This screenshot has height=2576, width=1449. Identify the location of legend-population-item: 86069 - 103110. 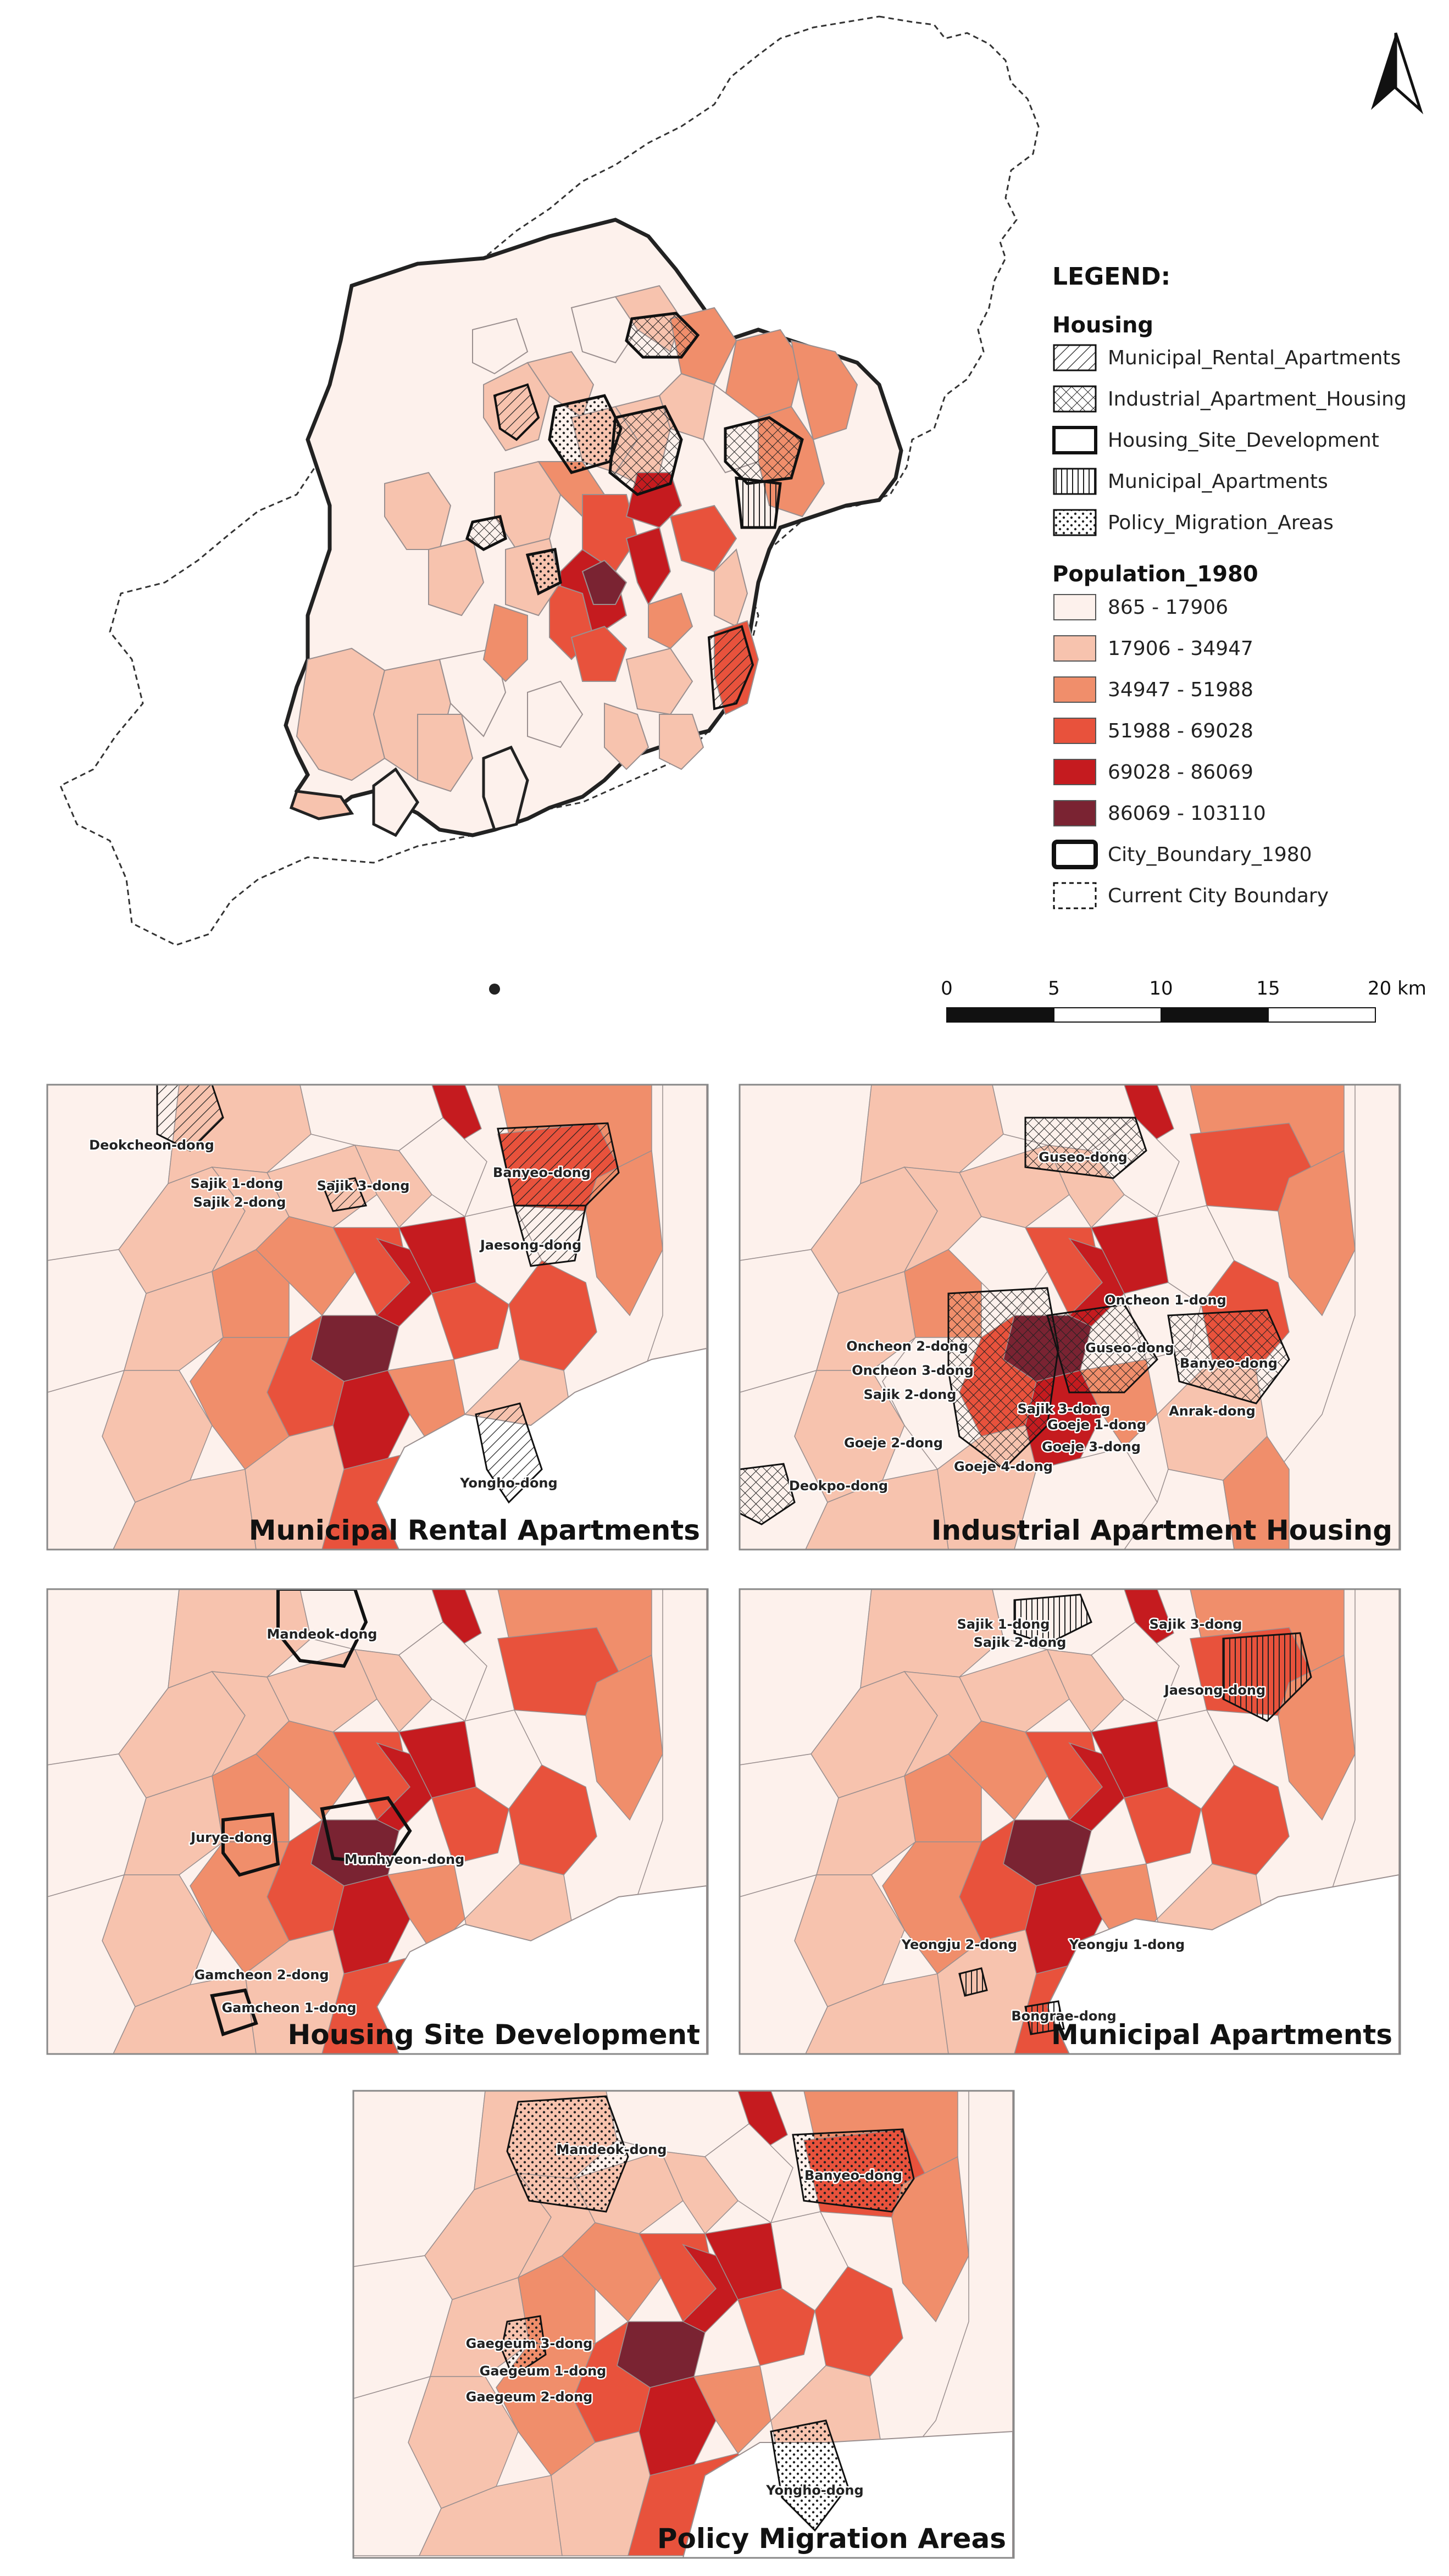
(1159, 813).